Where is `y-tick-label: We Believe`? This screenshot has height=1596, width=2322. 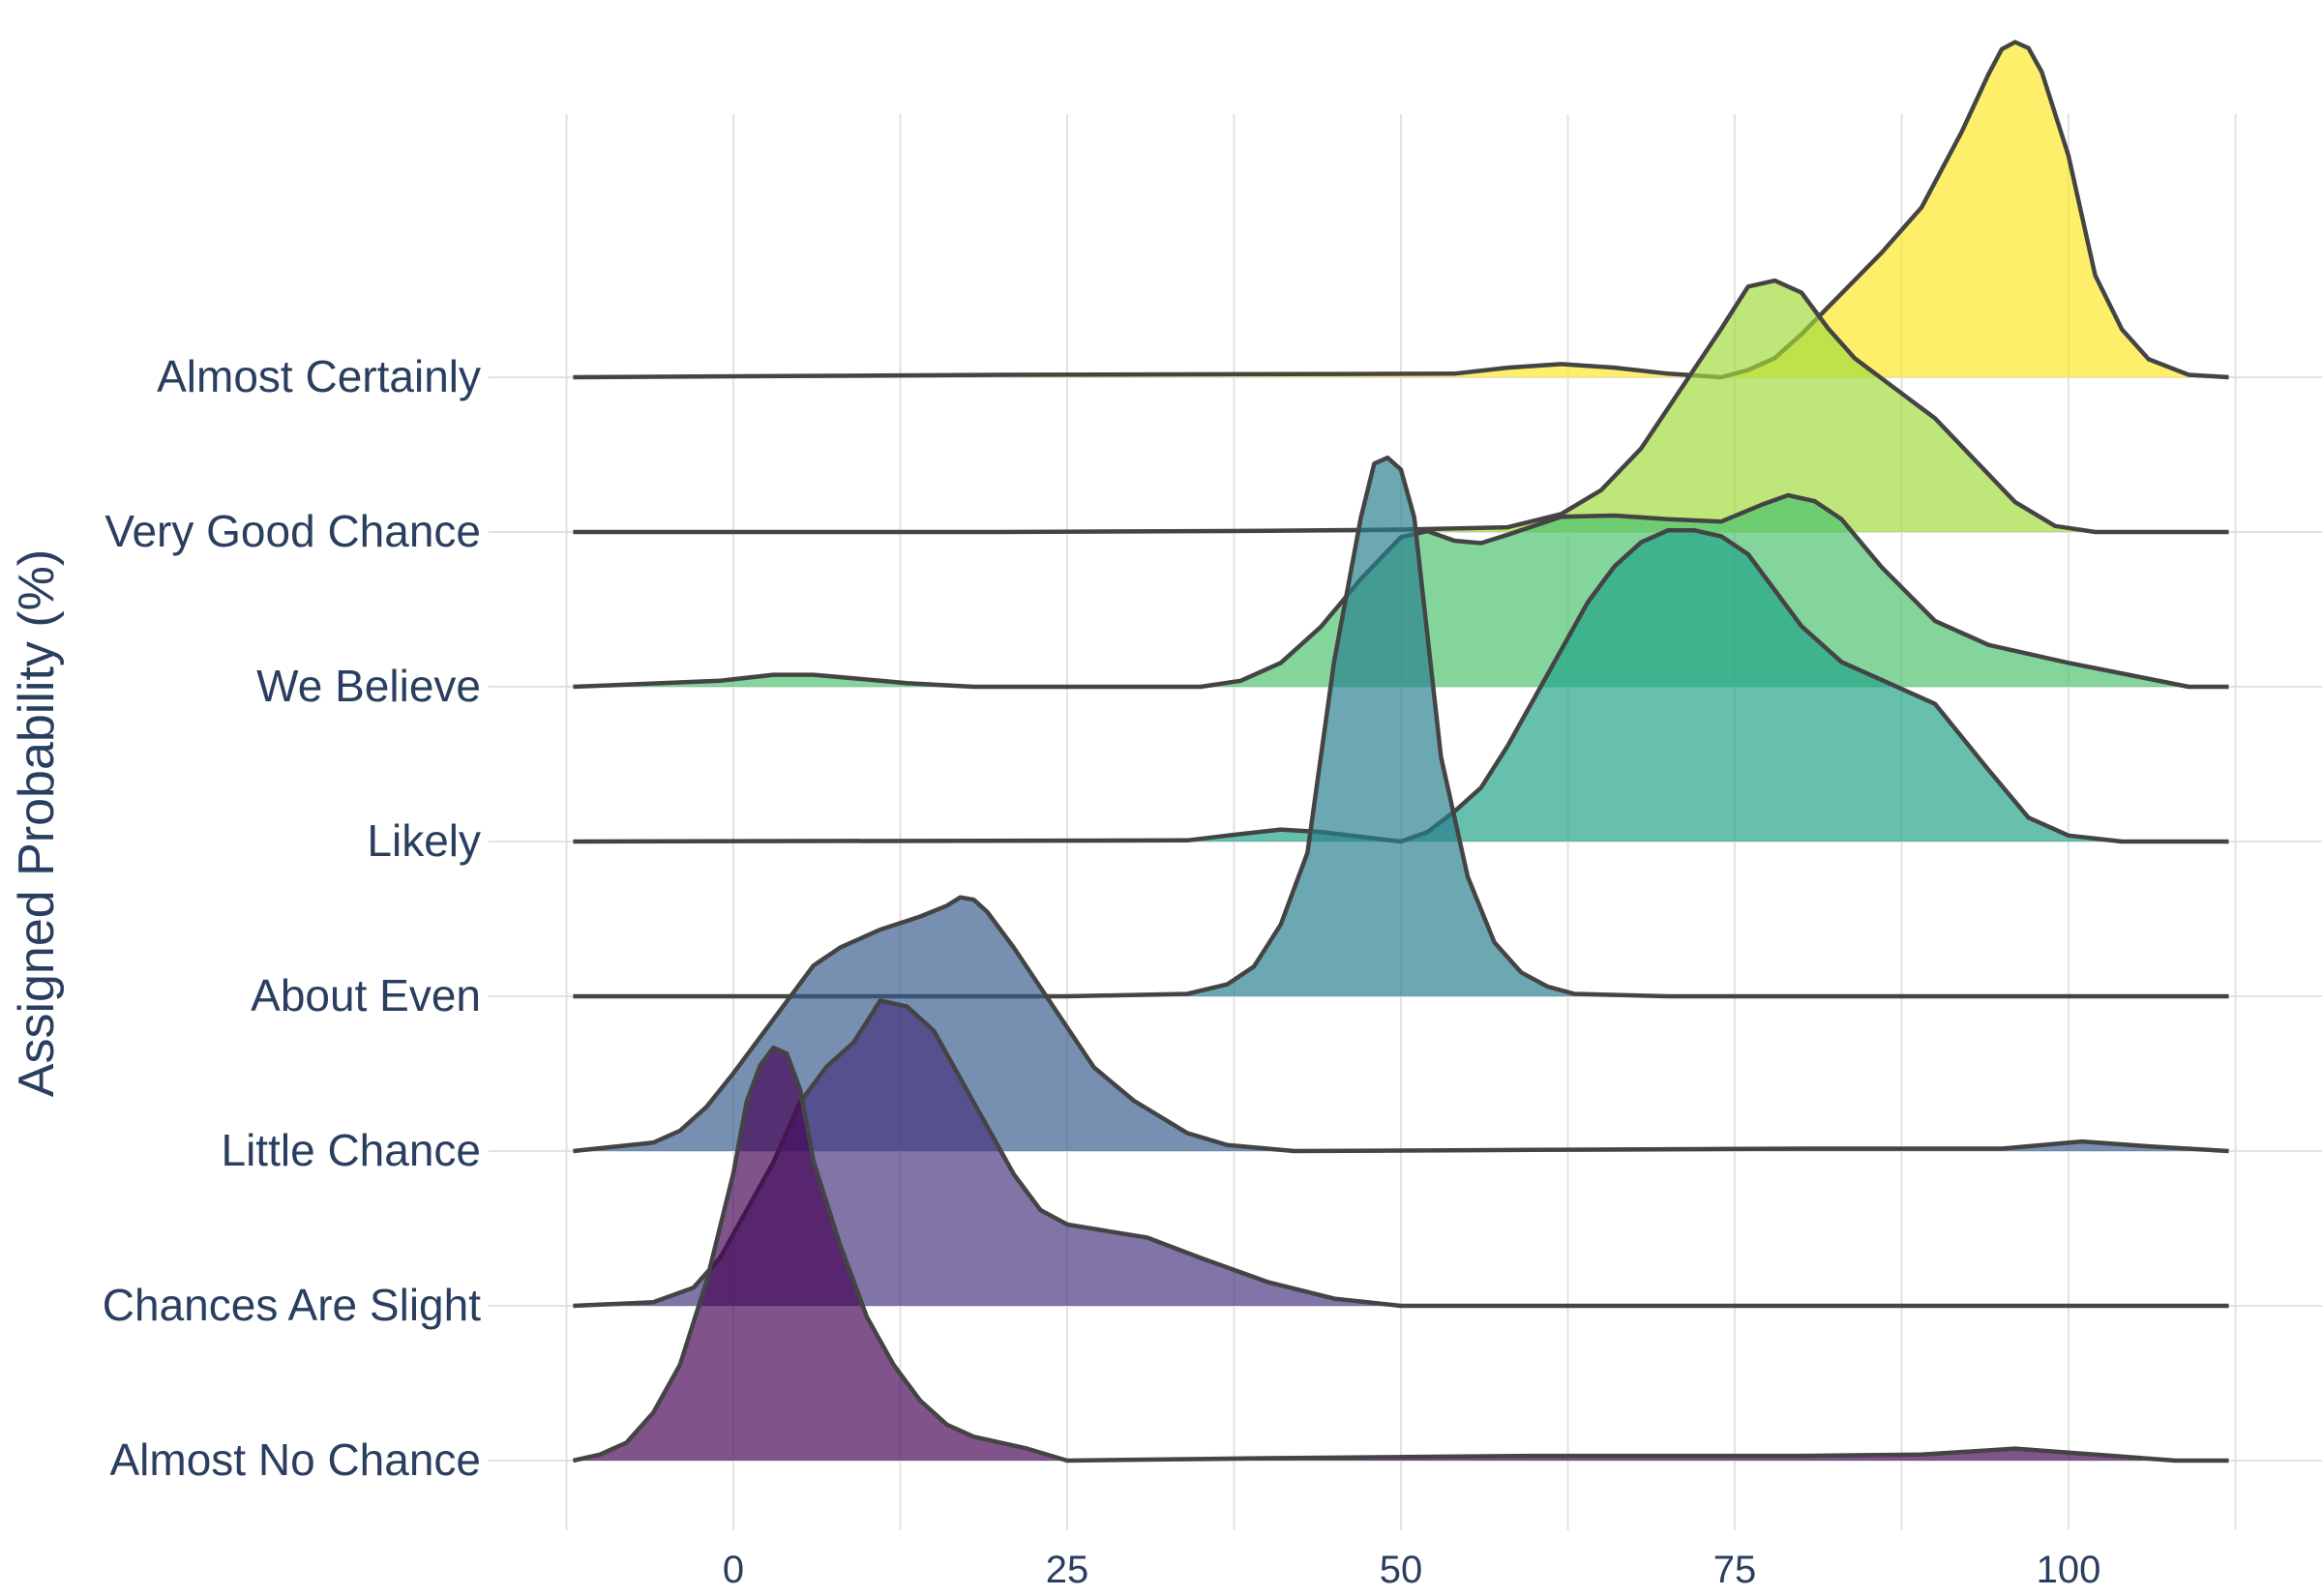
y-tick-label: We Believe is located at coordinates (368, 686).